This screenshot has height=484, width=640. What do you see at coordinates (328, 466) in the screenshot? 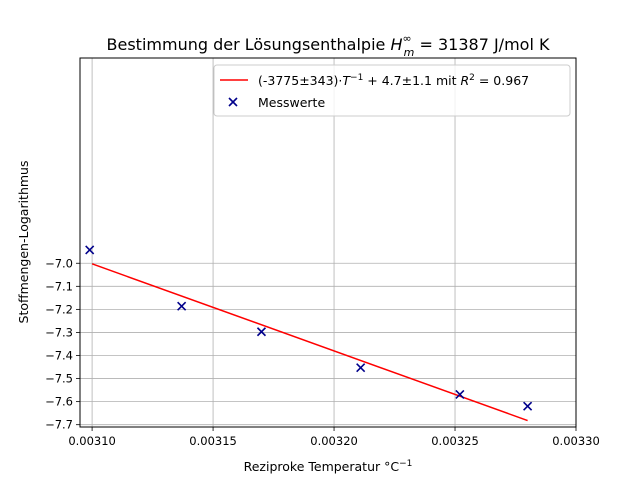
I see `x-axis-label: Reziproke Temperatur °C−1` at bounding box center [328, 466].